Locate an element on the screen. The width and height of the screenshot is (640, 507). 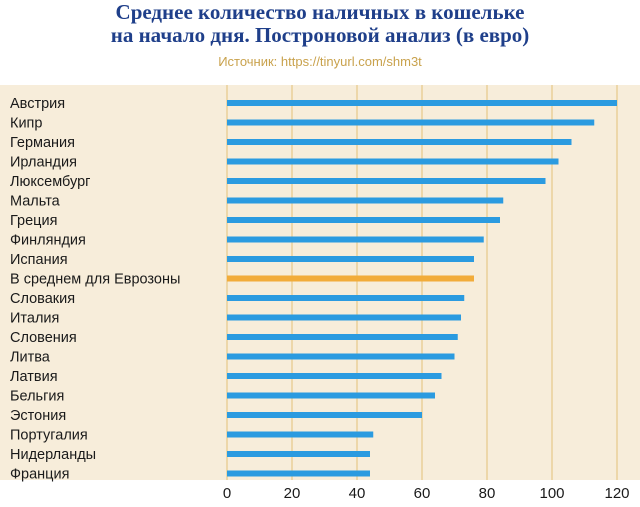
x-tick-label: 80 is located at coordinates (487, 493).